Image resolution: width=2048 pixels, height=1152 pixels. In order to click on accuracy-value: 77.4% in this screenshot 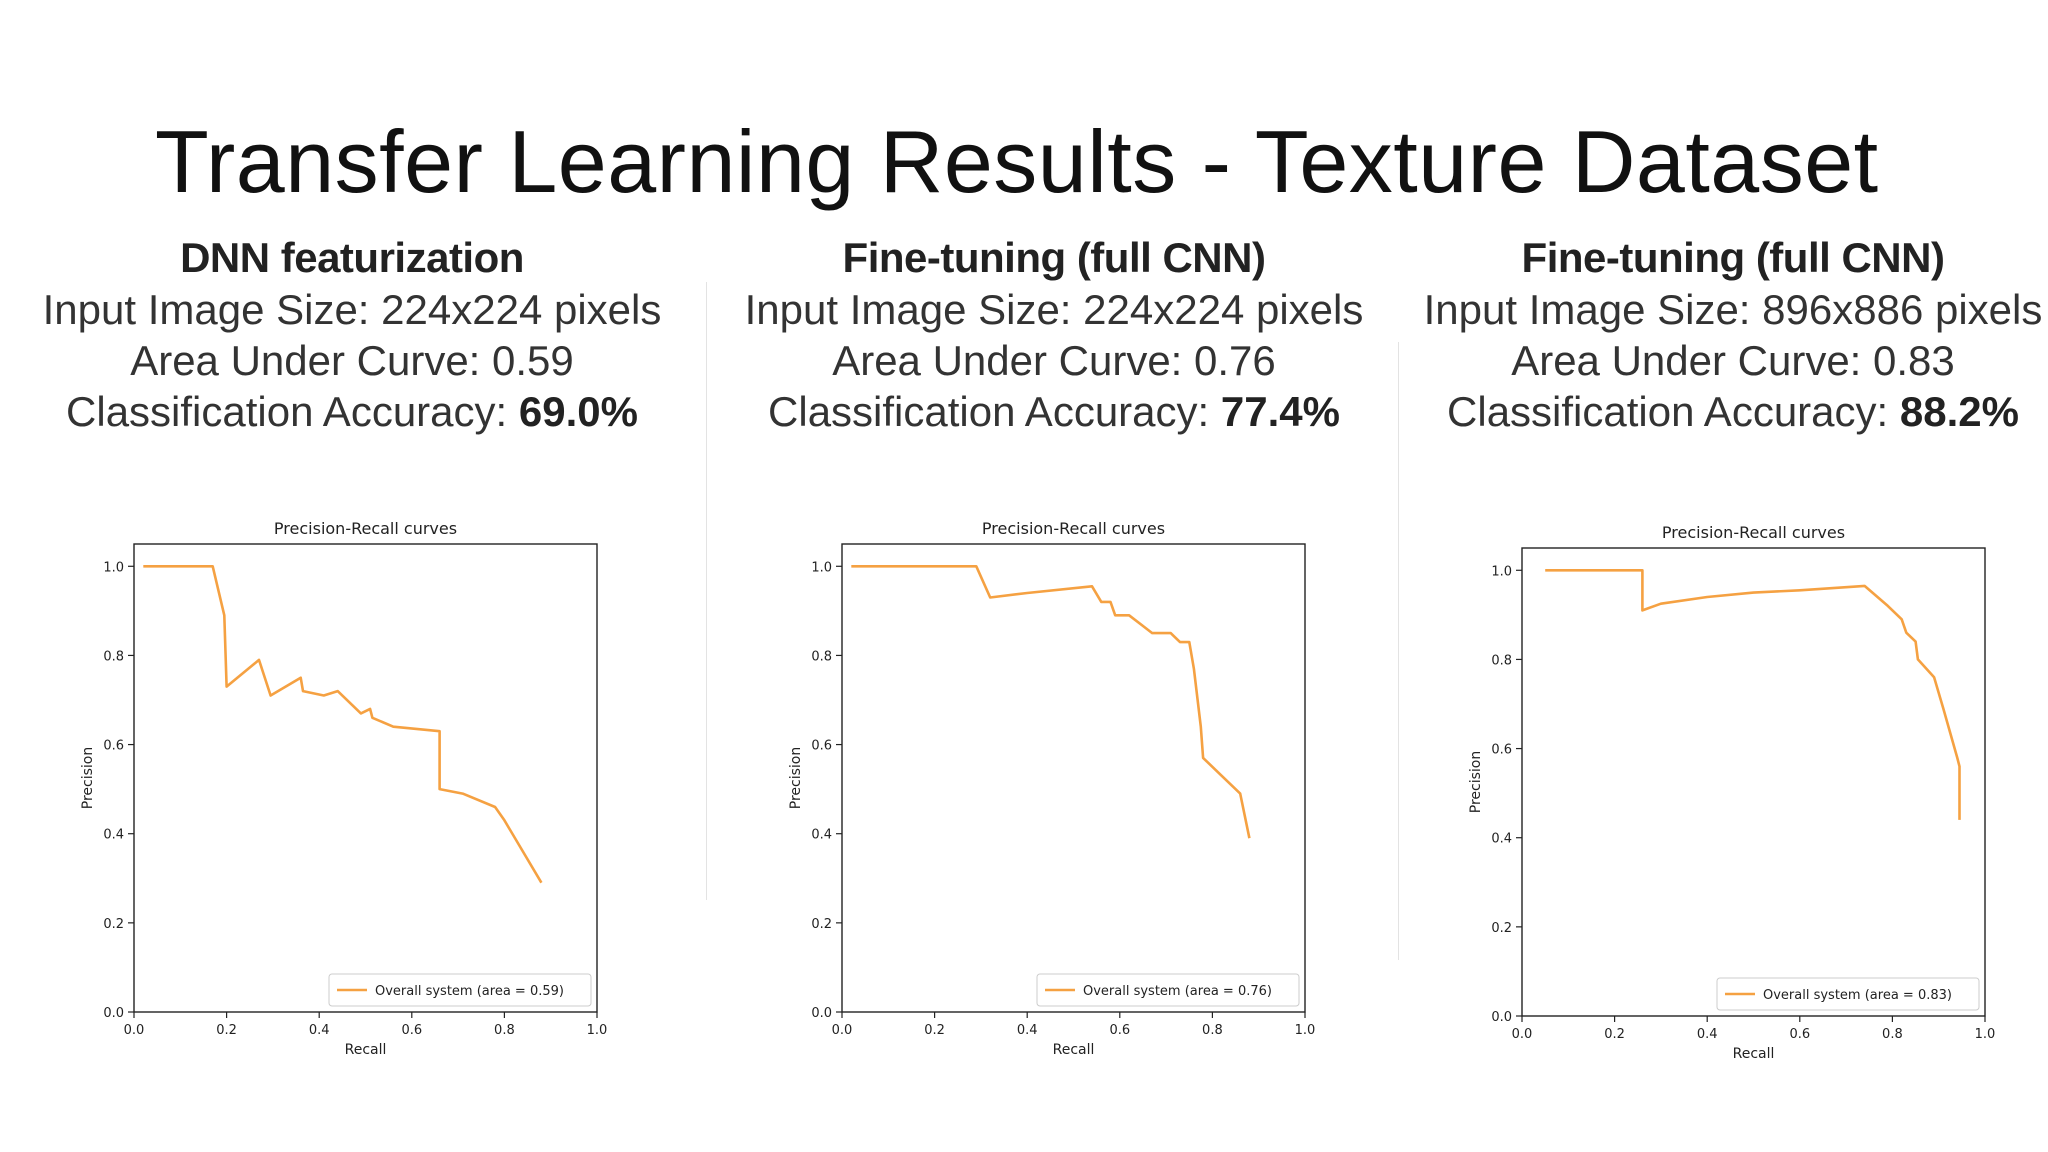, I will do `click(1280, 411)`.